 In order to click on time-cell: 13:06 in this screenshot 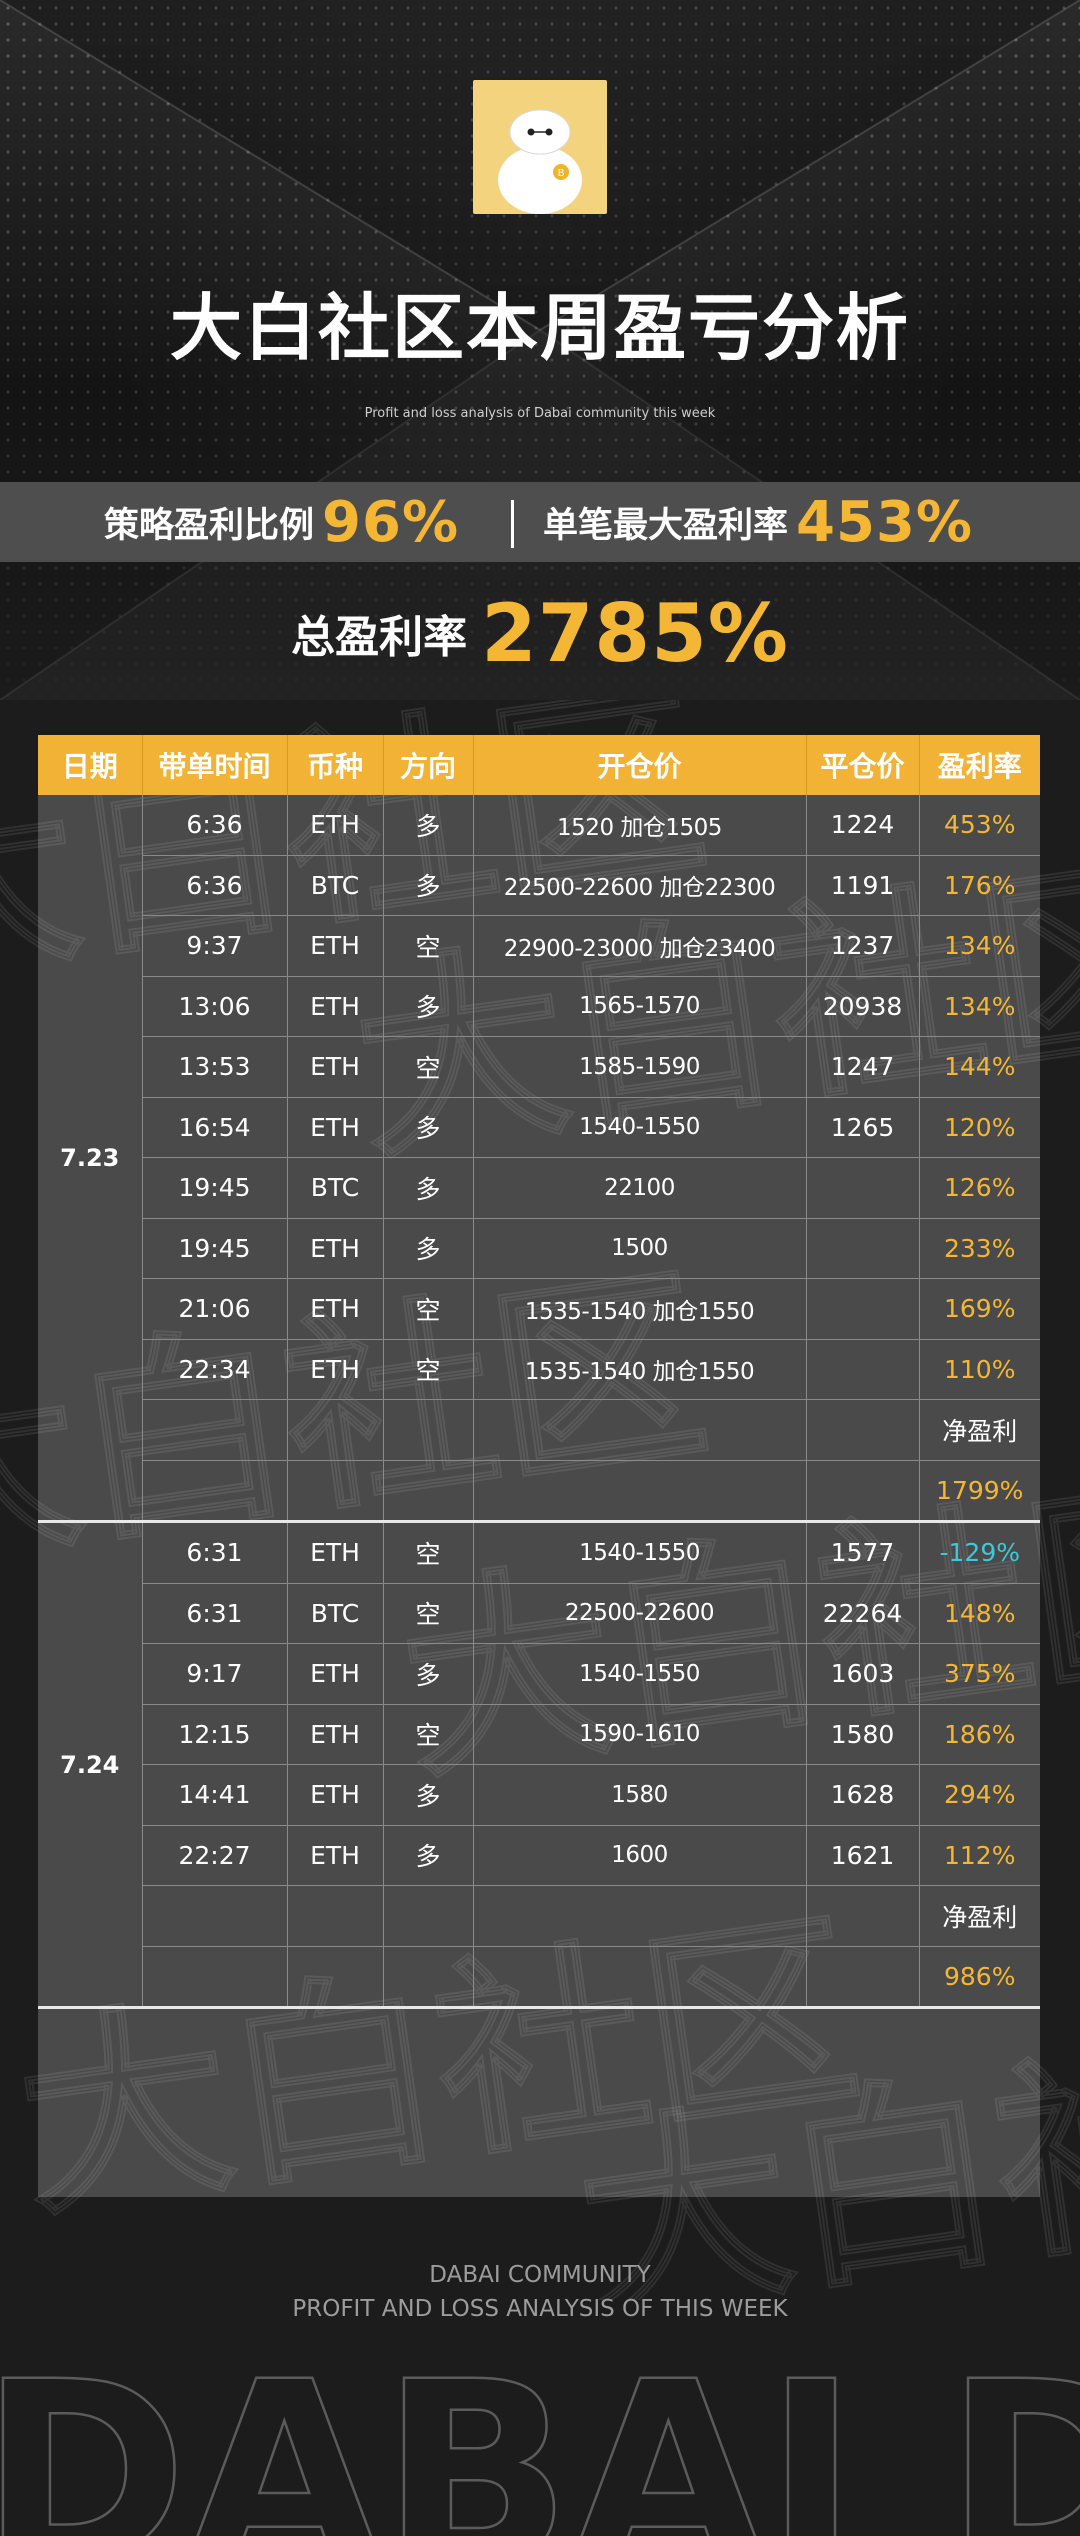, I will do `click(215, 1006)`.